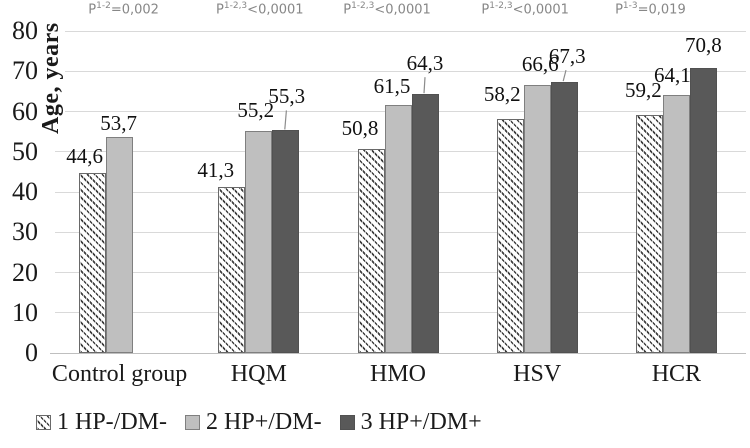 The image size is (750, 448). Describe the element at coordinates (264, 422) in the screenshot. I see `legend-label: 2 HP+/DM-` at that location.